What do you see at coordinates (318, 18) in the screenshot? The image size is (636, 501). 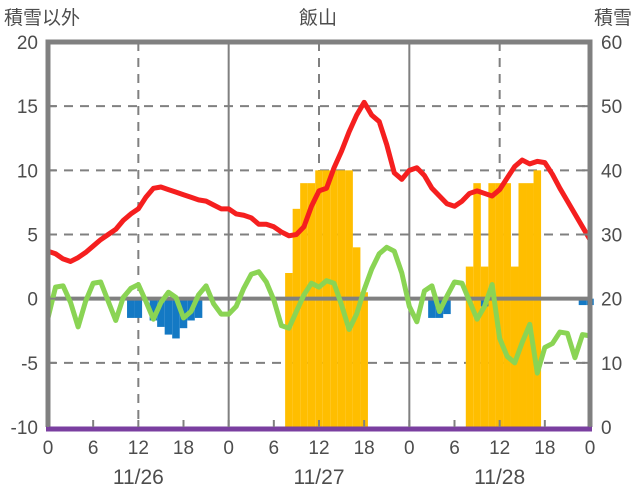 I see `page-title: 飯山` at bounding box center [318, 18].